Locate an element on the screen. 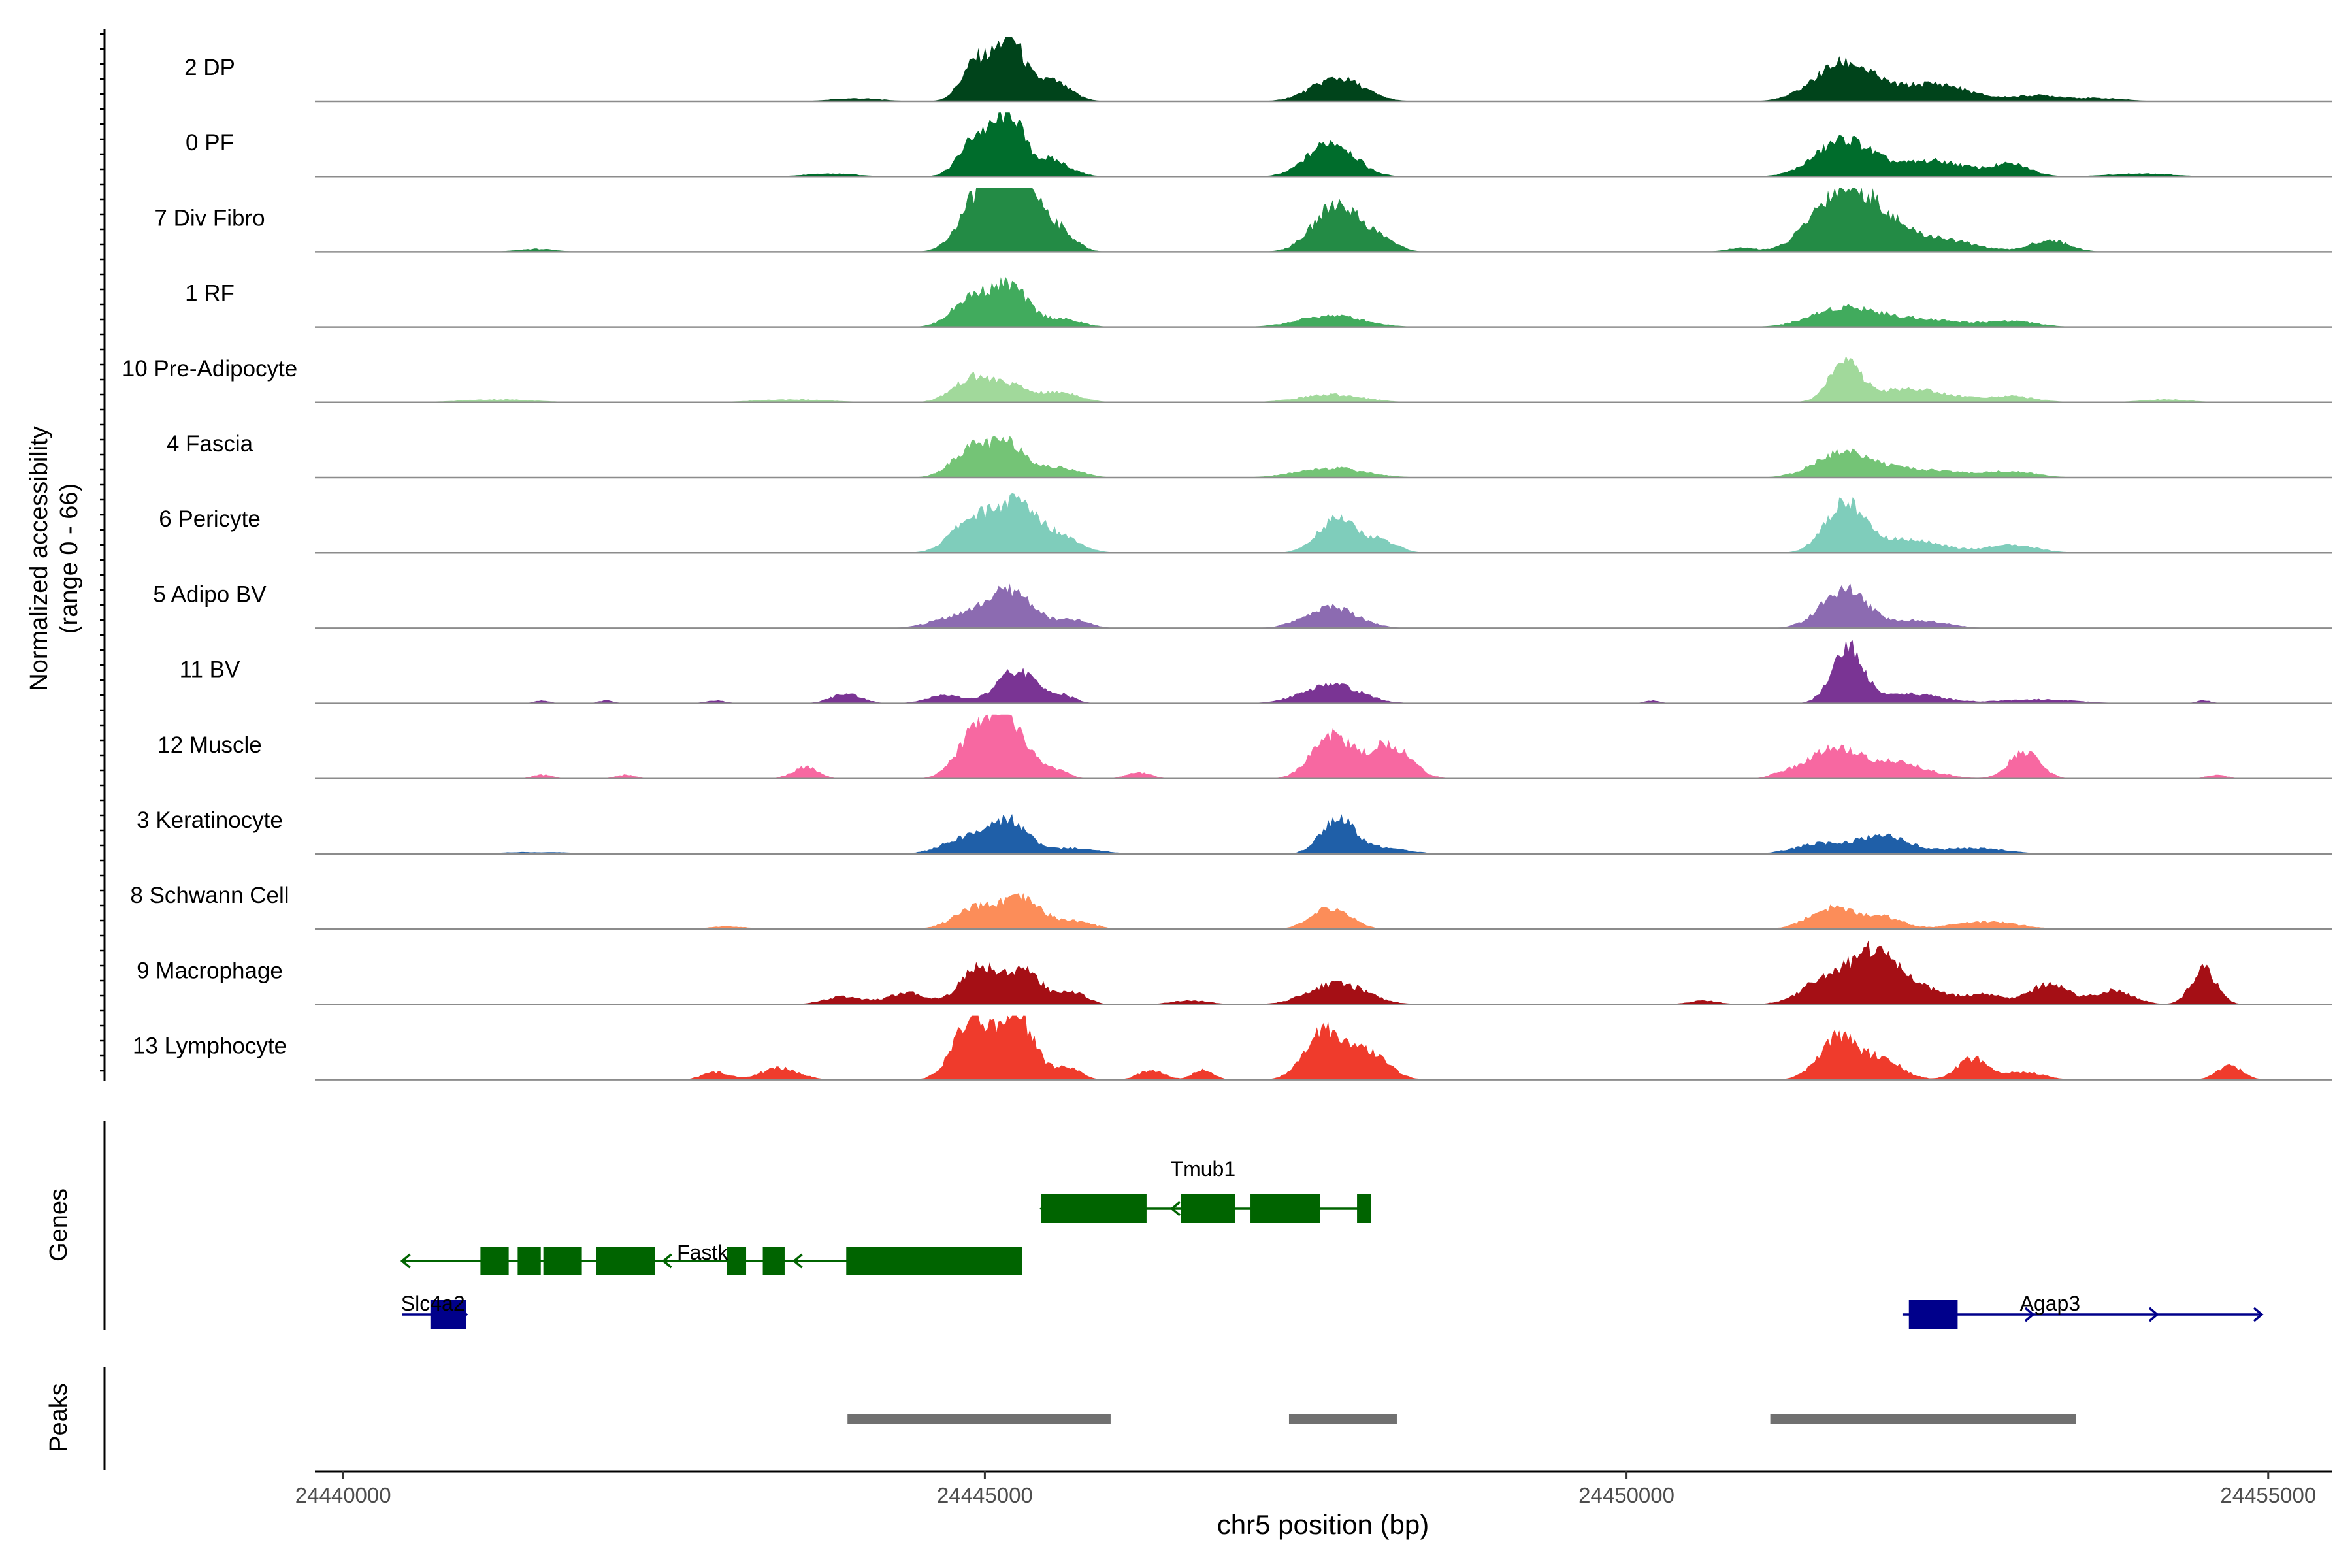  gene-tmub1: Tmub1 is located at coordinates (1205, 1190).